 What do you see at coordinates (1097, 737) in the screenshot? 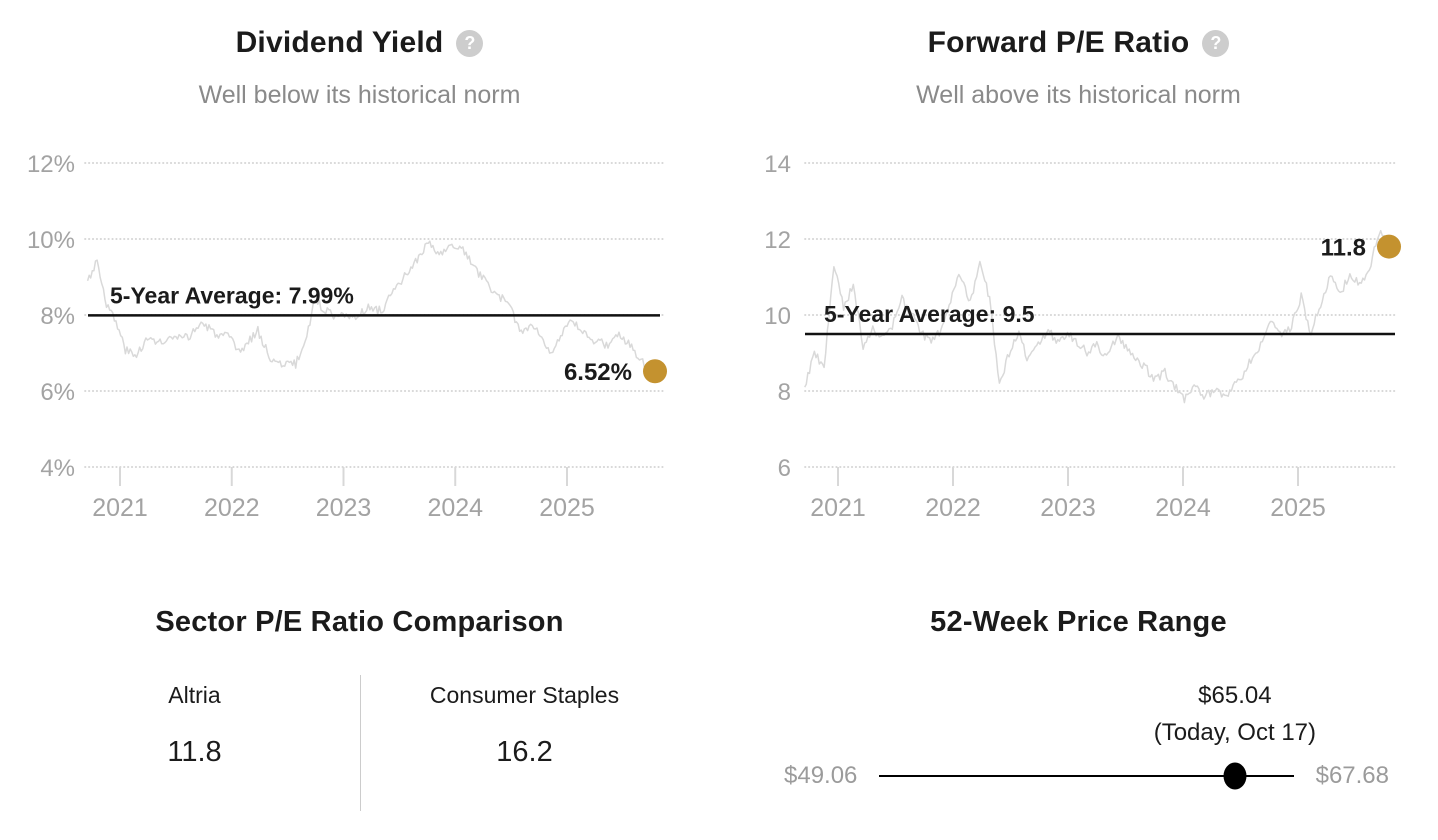
I see `range-track: $65.04 (Today, Oct 17)` at bounding box center [1097, 737].